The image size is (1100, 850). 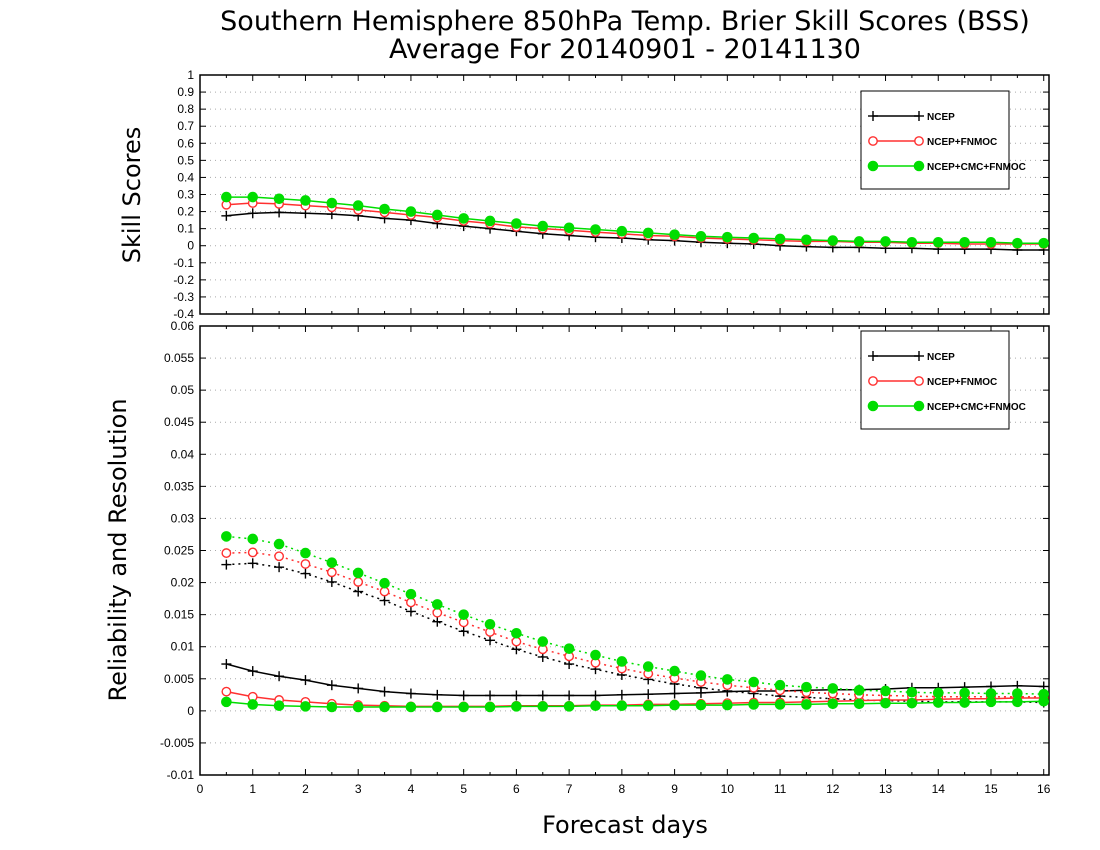 What do you see at coordinates (118, 549) in the screenshot?
I see `bottom-y-axis-label: Reliability and Resolution` at bounding box center [118, 549].